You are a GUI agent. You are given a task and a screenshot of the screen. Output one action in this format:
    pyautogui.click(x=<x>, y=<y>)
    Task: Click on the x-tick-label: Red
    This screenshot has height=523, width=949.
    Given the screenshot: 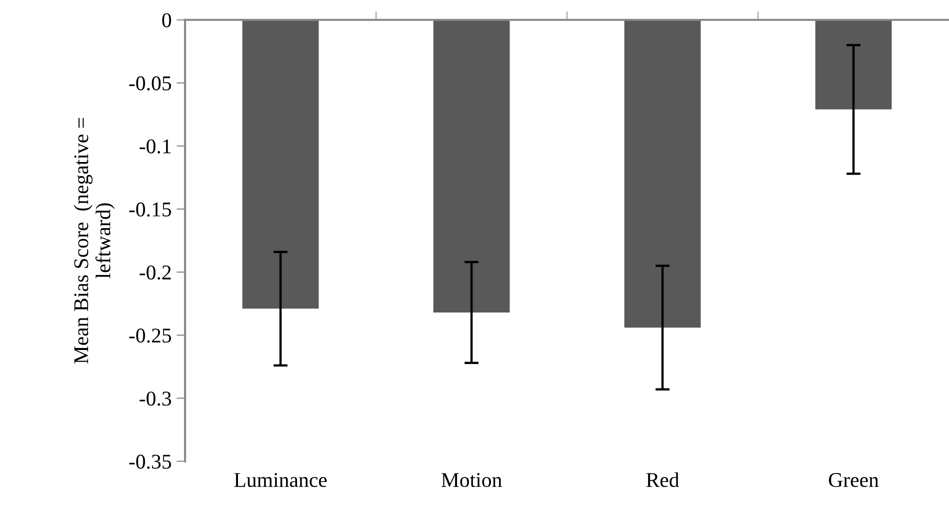 What is the action you would take?
    pyautogui.click(x=663, y=480)
    